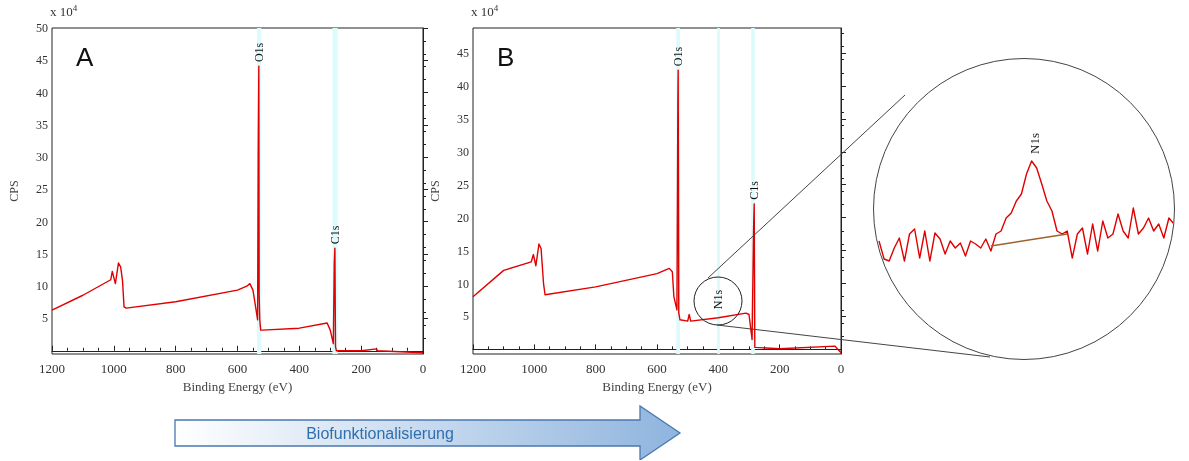  Describe the element at coordinates (85, 57) in the screenshot. I see `annotation: A` at that location.